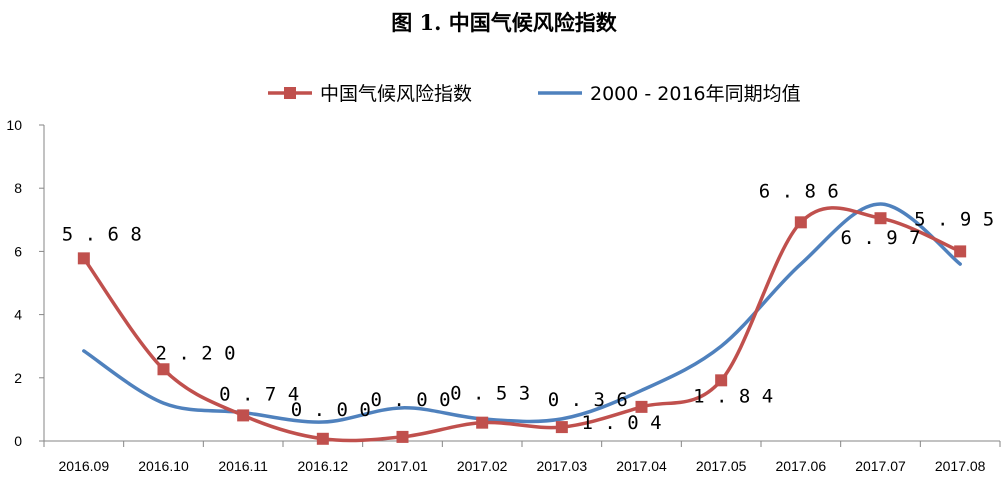 This screenshot has width=1008, height=483. I want to click on legend-item-average: 2000 - 2016年同期均值, so click(669, 94).